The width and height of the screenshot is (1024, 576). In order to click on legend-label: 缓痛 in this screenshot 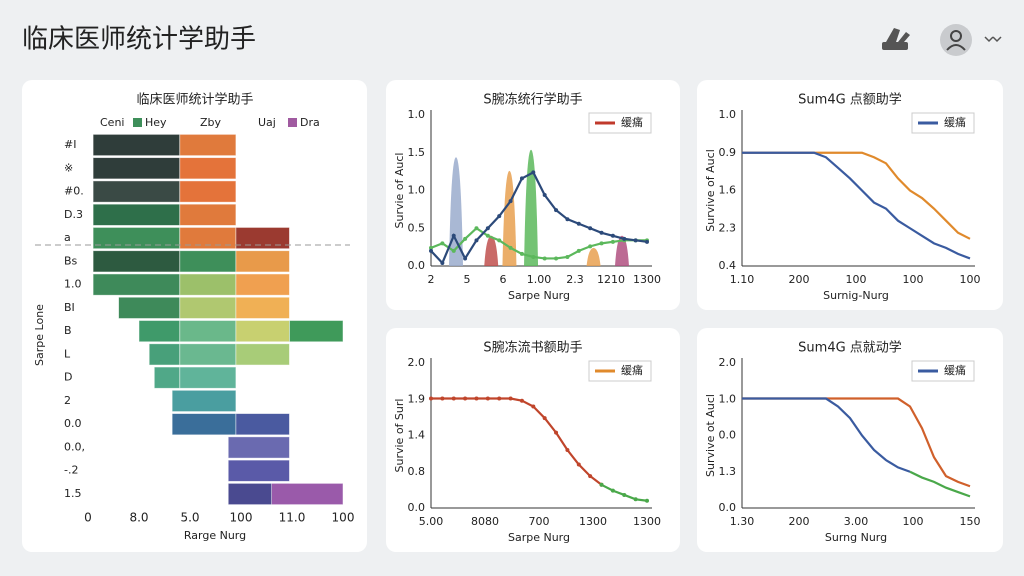, I will do `click(632, 370)`.